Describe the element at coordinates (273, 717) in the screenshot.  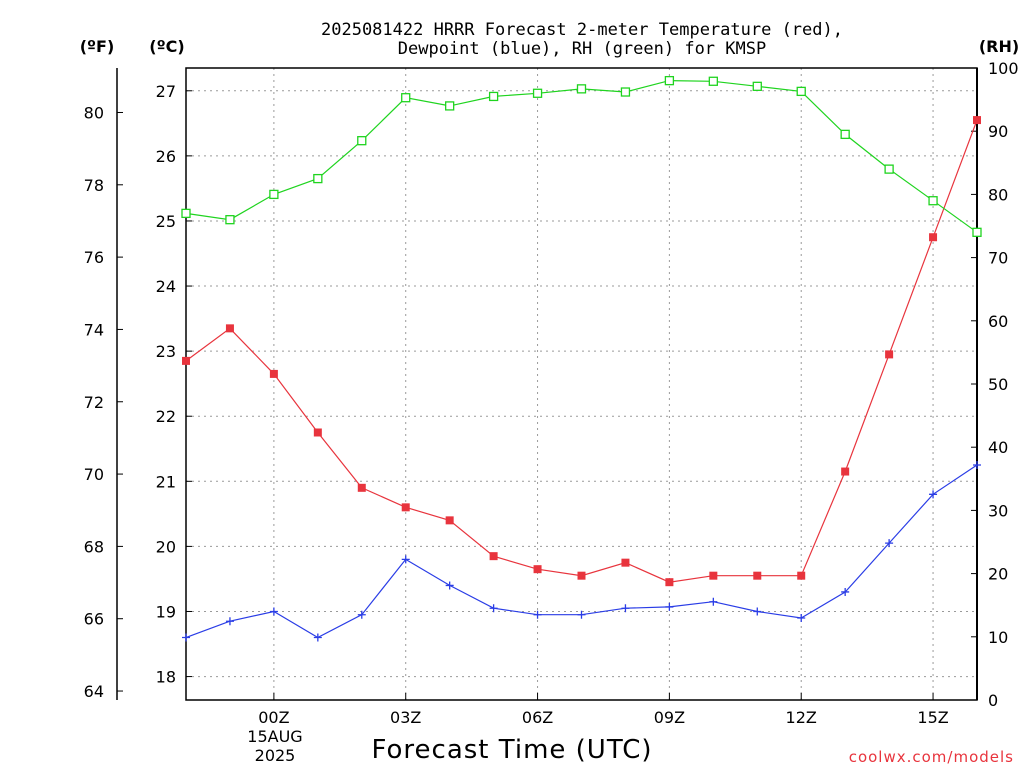
I see `x-tick-label: 00Z` at that location.